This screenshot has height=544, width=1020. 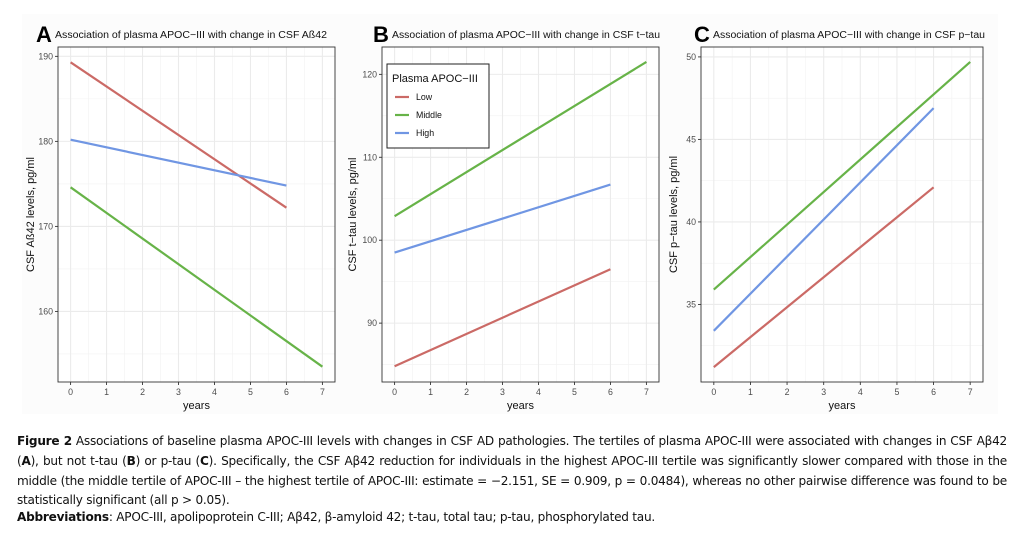 What do you see at coordinates (204, 460) in the screenshot?
I see `caption-ref-c: C` at bounding box center [204, 460].